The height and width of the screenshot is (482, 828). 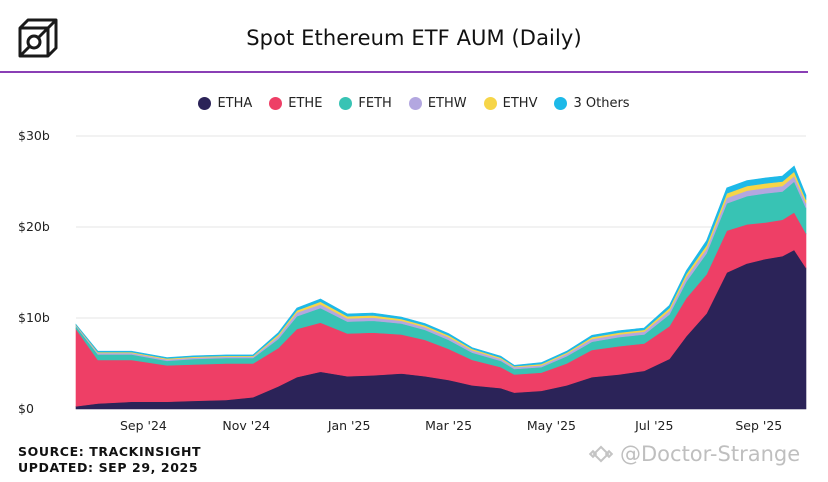 What do you see at coordinates (404, 72) in the screenshot?
I see `title-divider` at bounding box center [404, 72].